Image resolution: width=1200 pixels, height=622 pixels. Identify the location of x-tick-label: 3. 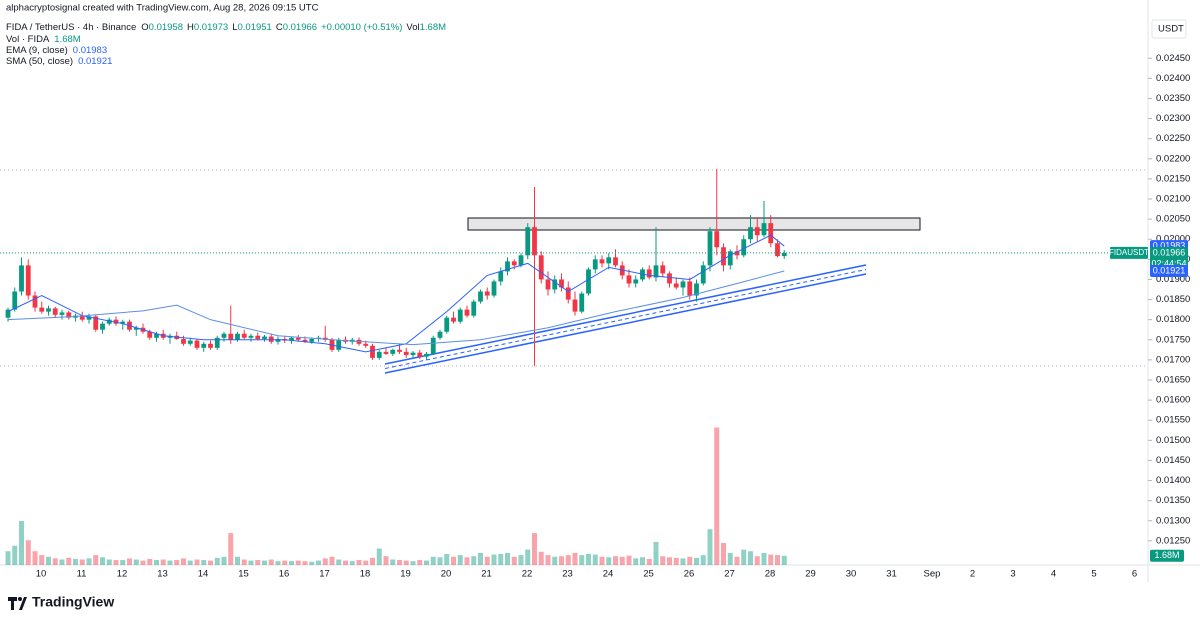
(1012, 574).